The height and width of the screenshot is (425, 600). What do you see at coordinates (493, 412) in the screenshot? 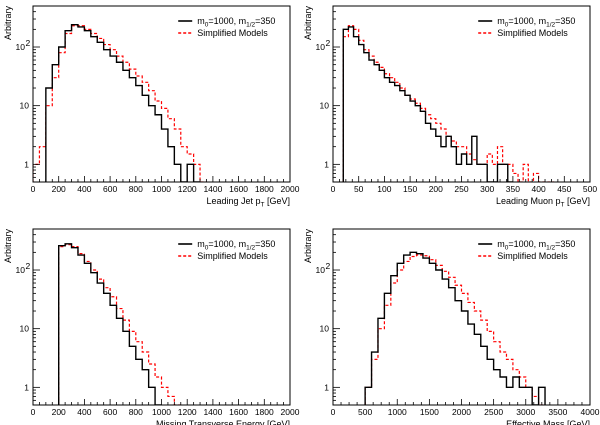
I see `x-tick-label: 2500` at bounding box center [493, 412].